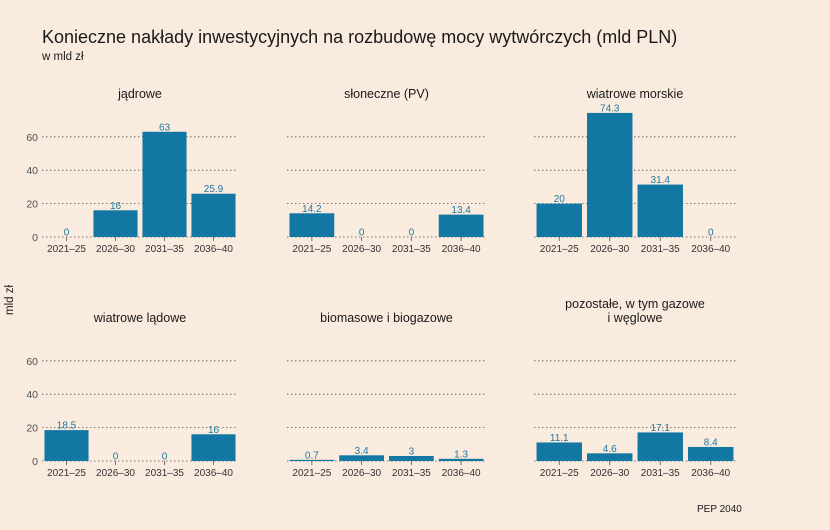 This screenshot has height=530, width=830. I want to click on data-label: 4.6, so click(610, 449).